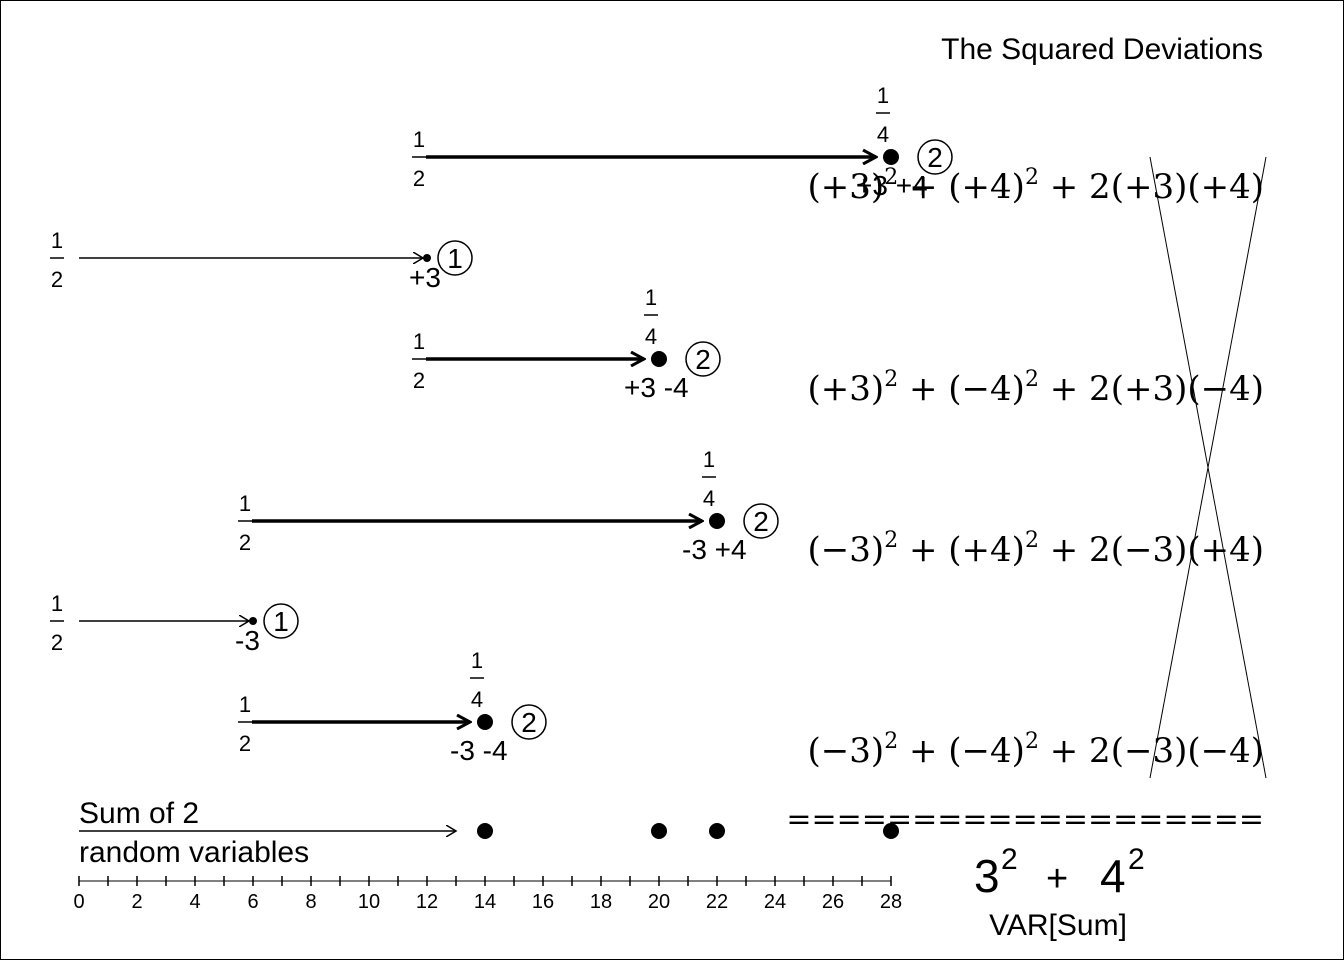  What do you see at coordinates (425, 277) in the screenshot?
I see `branch-value-label: +3` at bounding box center [425, 277].